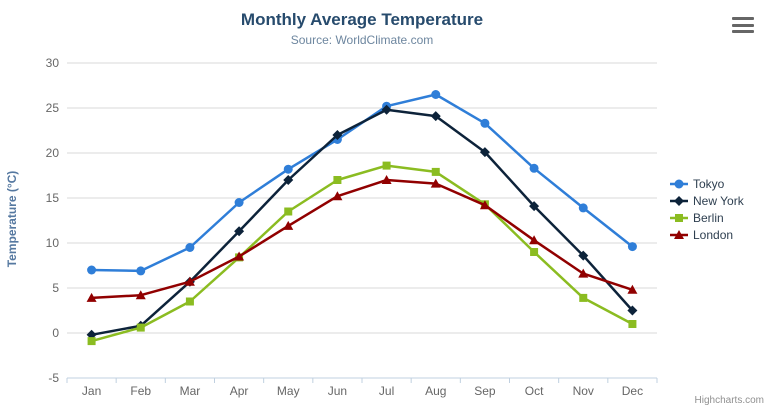 The height and width of the screenshot is (416, 769). Describe the element at coordinates (709, 184) in the screenshot. I see `legend-label: Tokyo` at that location.